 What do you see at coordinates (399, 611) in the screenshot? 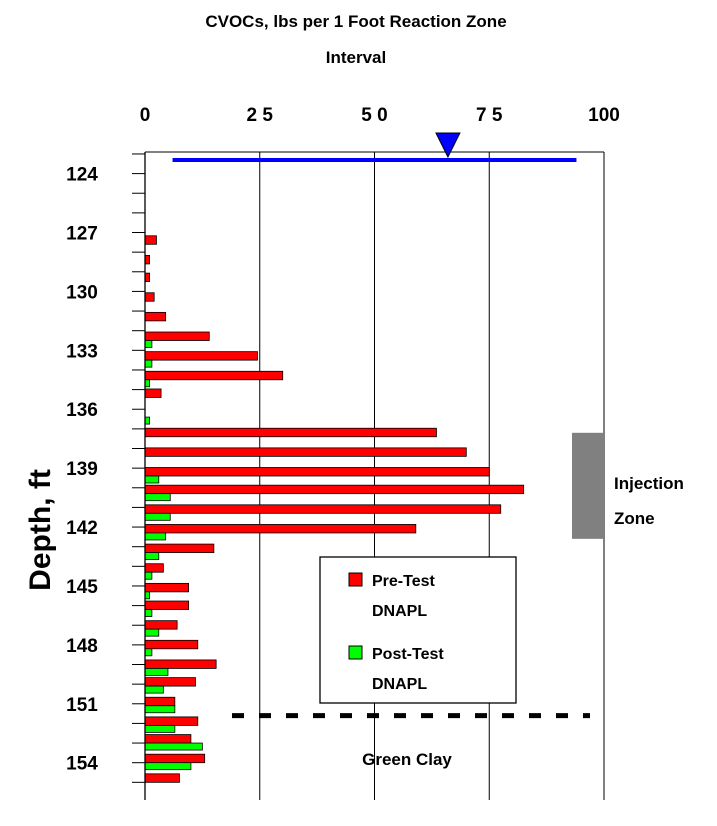
I see `legend-label-pre-test-line-2: DNAPL` at bounding box center [399, 611].